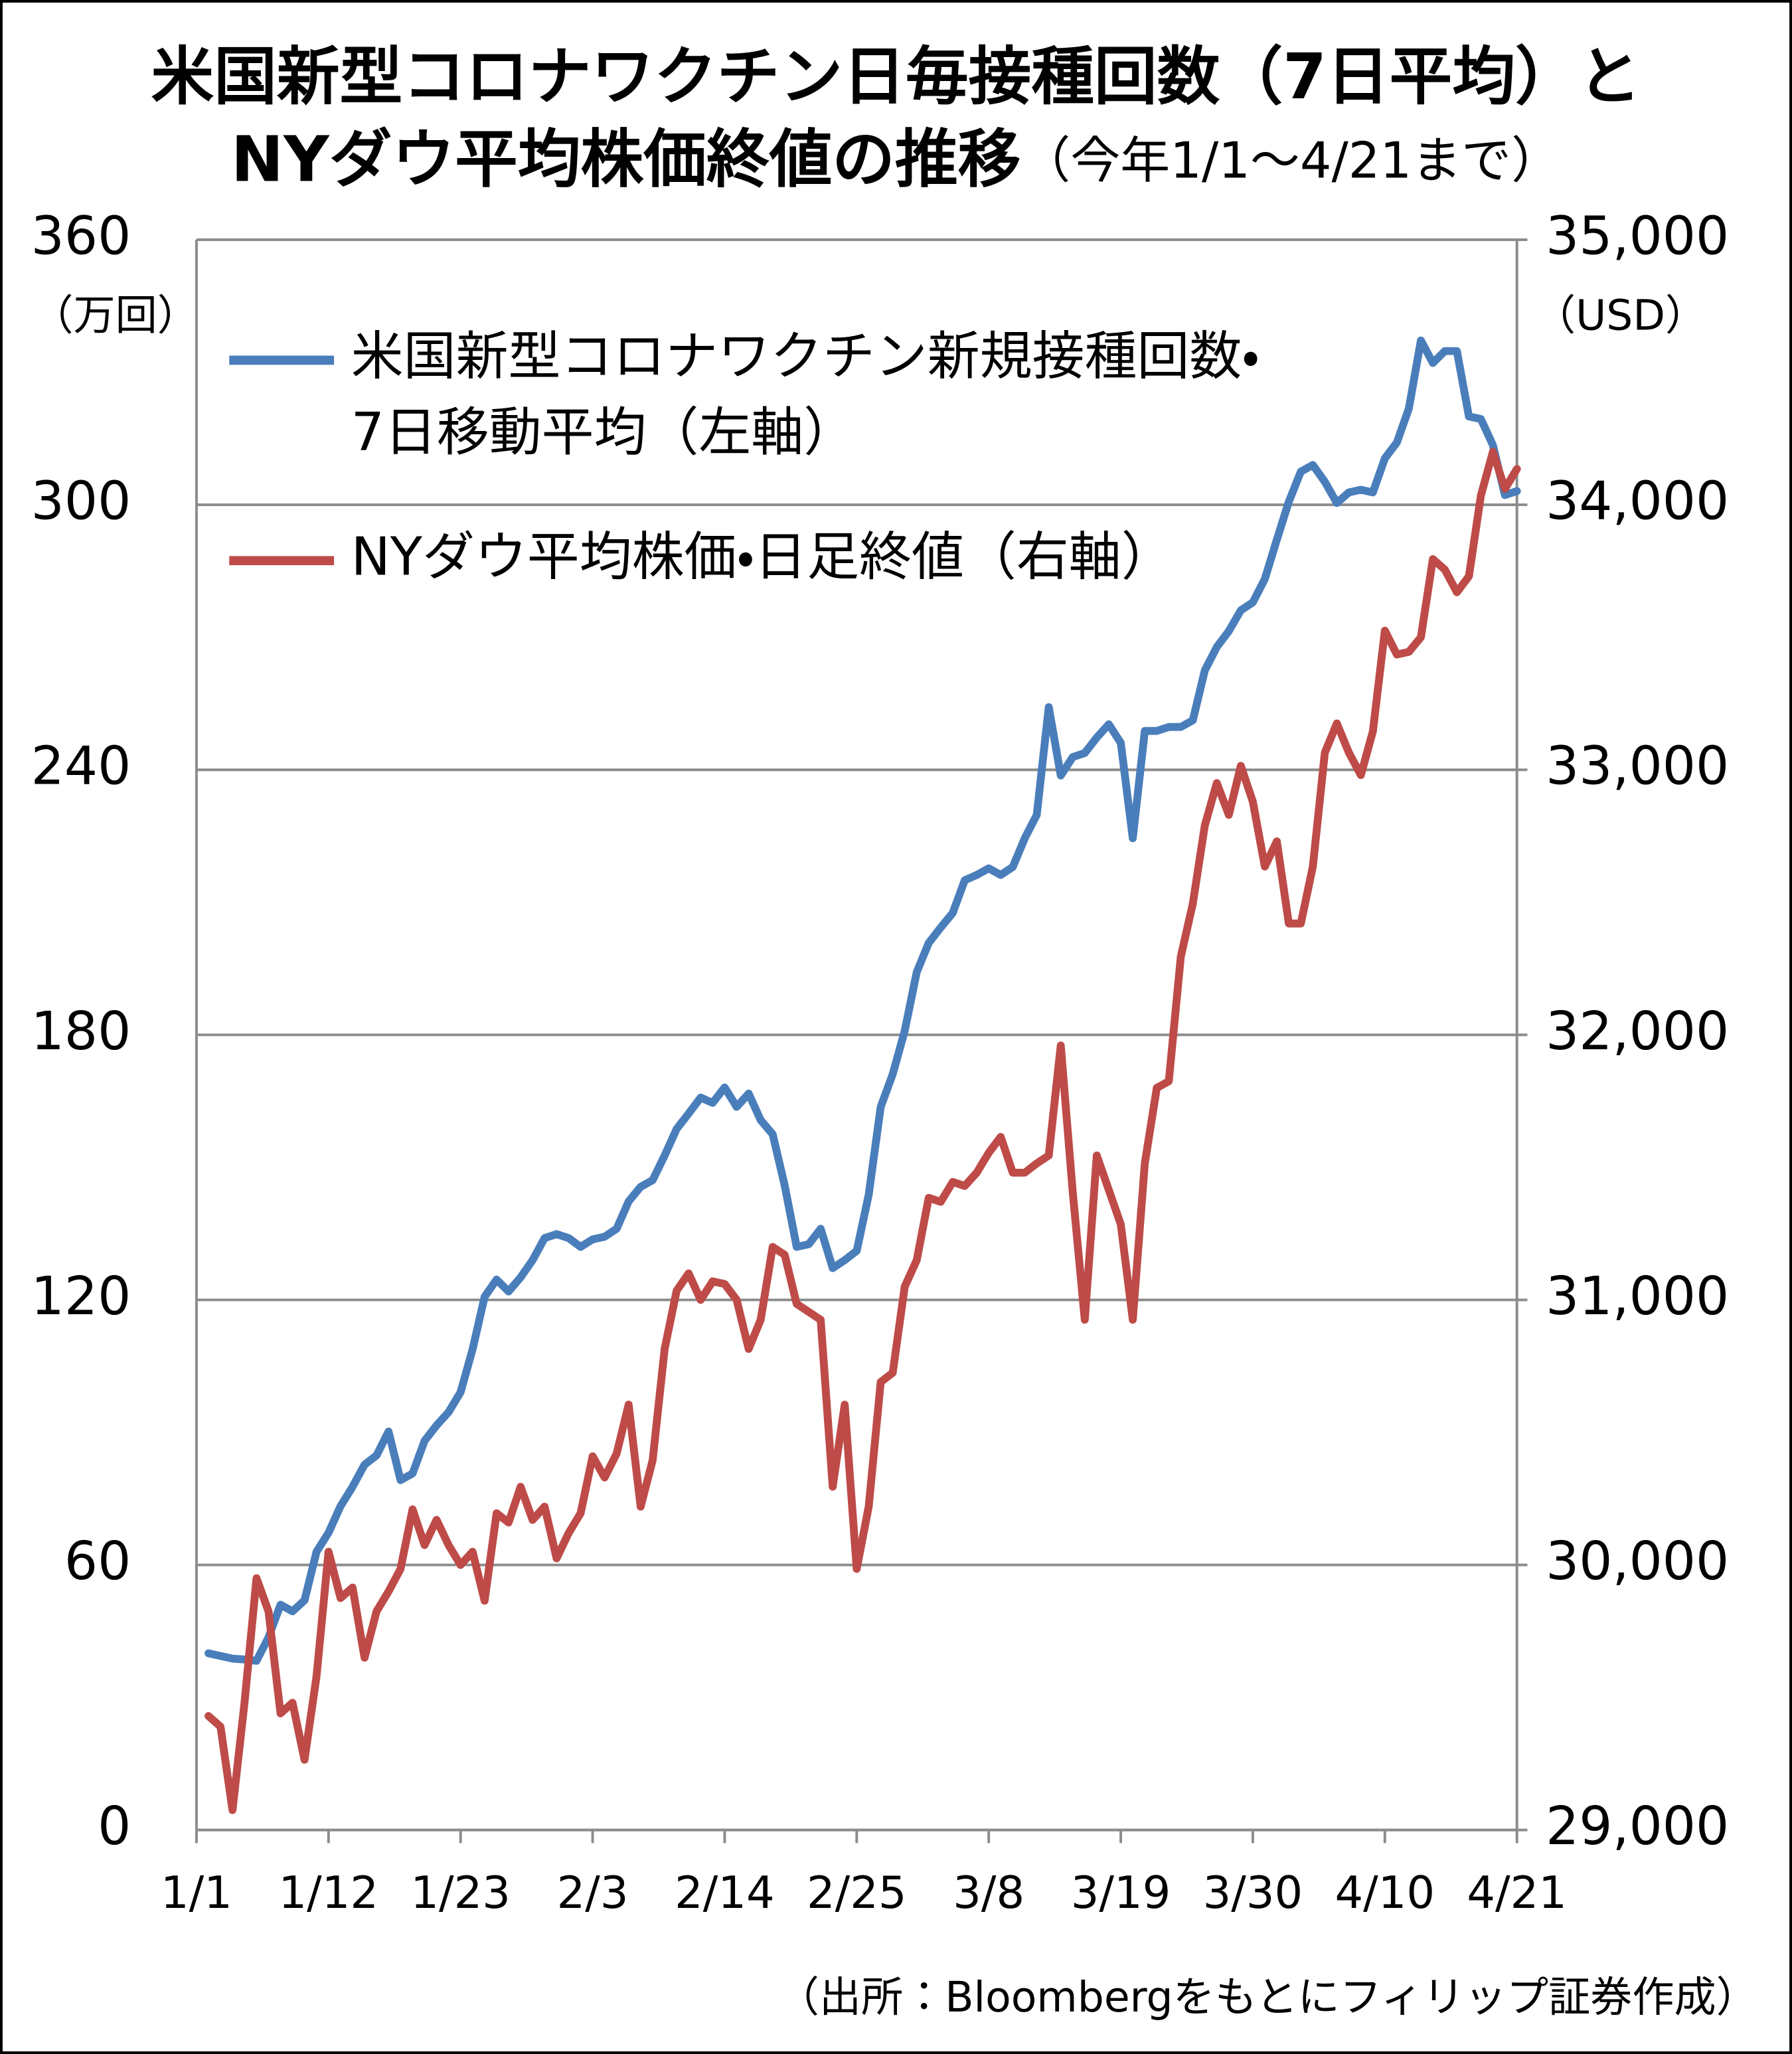 This screenshot has height=2054, width=1792. What do you see at coordinates (81, 501) in the screenshot?
I see `y-tick-label: 300` at bounding box center [81, 501].